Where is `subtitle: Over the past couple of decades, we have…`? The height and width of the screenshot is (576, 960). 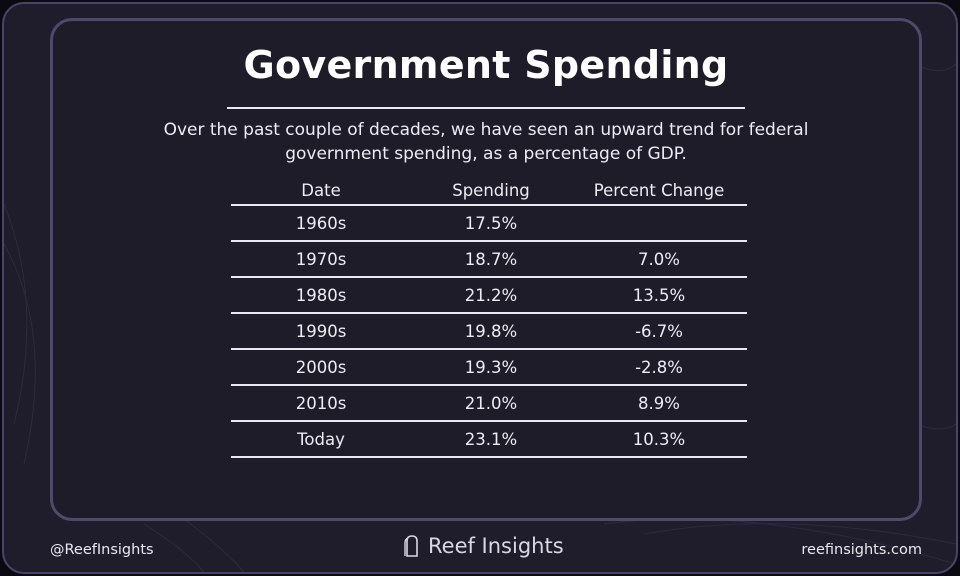 subtitle: Over the past couple of decades, we have… is located at coordinates (486, 142).